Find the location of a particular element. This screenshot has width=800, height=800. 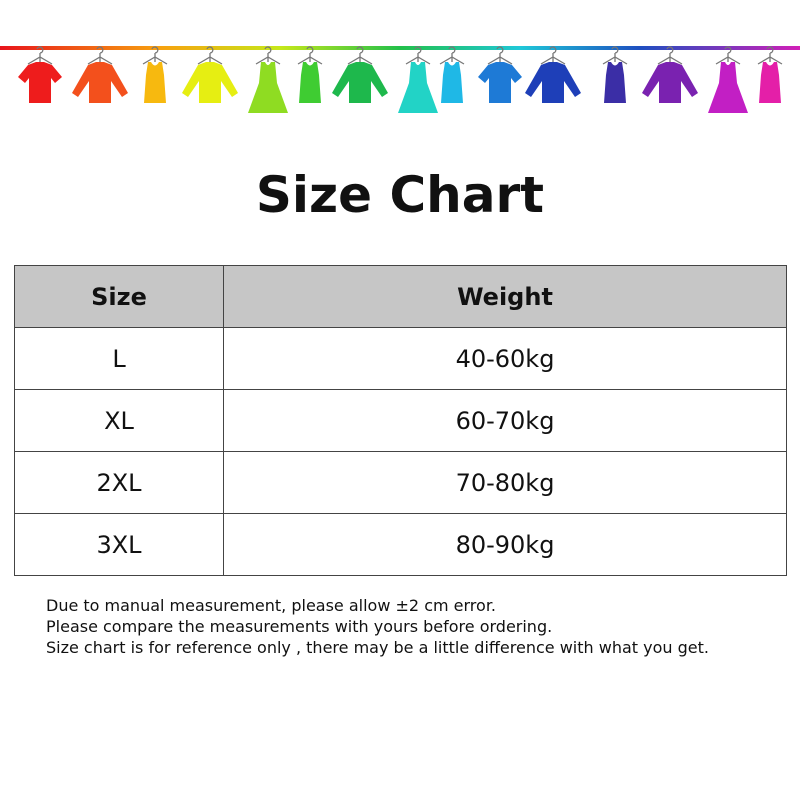

table-header-row: Size Weight is located at coordinates (400, 296).